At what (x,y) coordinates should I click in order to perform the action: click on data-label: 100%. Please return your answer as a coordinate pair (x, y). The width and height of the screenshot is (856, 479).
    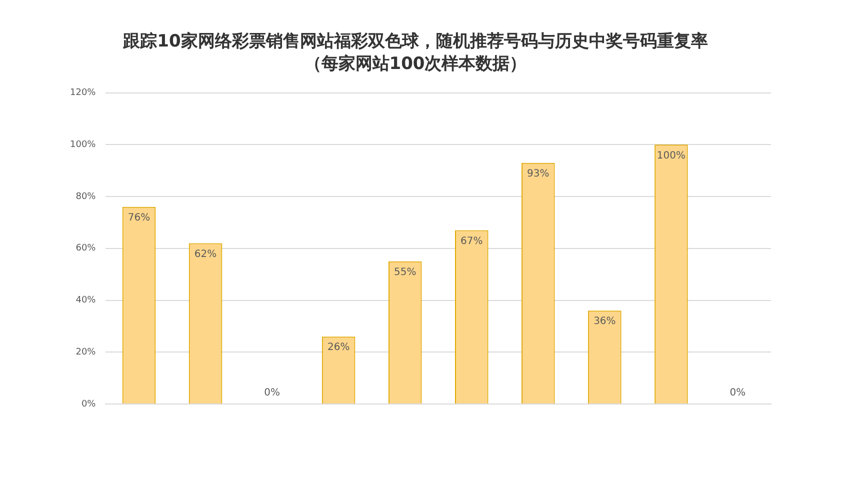
    Looking at the image, I should click on (671, 156).